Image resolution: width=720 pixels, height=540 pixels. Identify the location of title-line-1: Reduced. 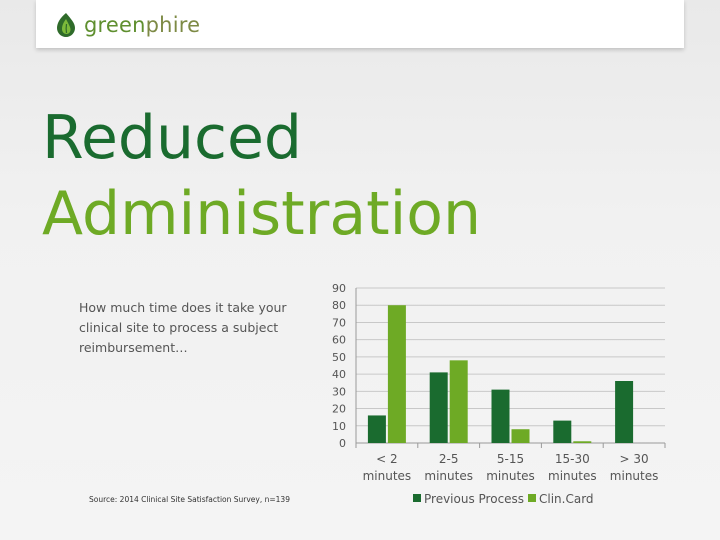
(172, 138).